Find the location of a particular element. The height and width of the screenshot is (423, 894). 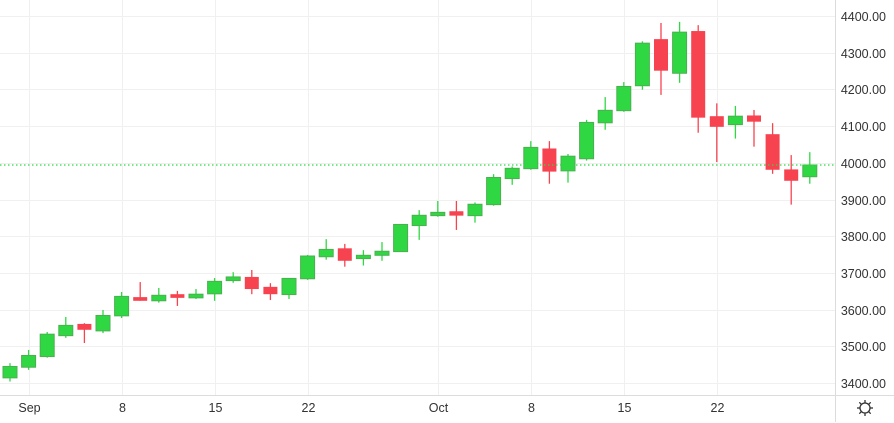

price-tick-label: 3900.00 is located at coordinates (863, 201).